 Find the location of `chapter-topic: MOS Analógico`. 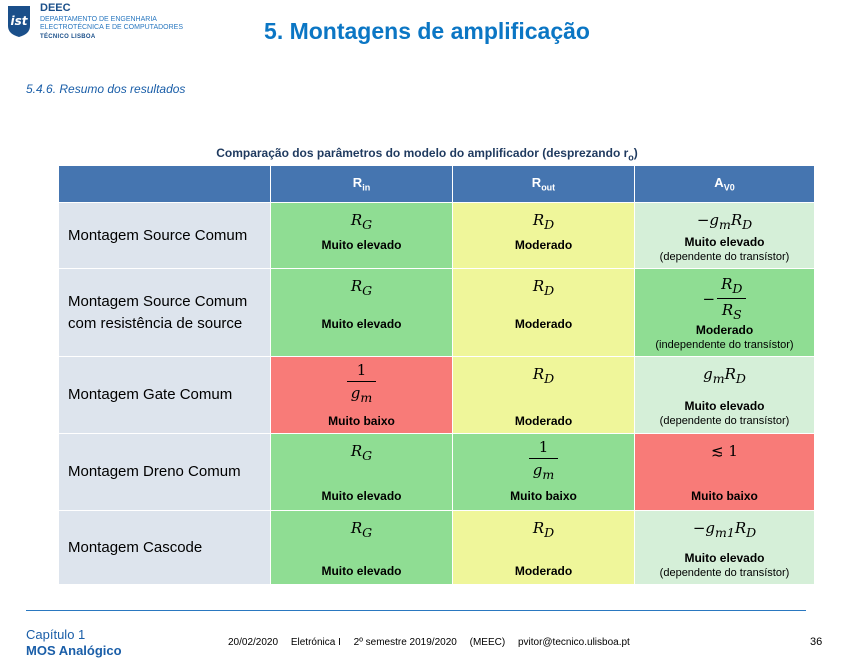

chapter-topic: MOS Analógico is located at coordinates (74, 650).